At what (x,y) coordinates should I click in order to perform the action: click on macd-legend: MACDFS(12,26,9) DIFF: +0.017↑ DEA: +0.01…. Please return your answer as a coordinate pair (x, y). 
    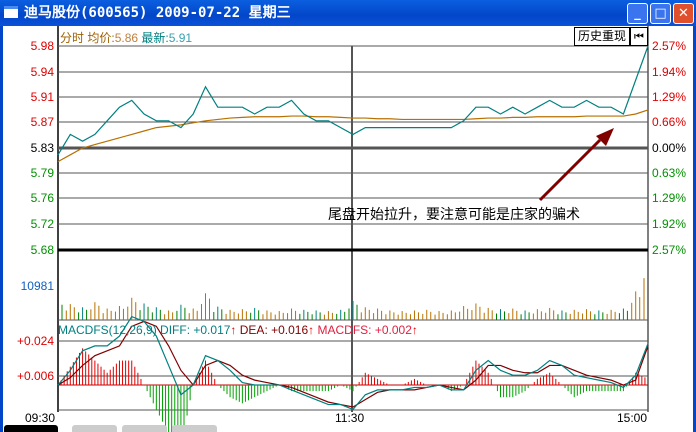
    Looking at the image, I should click on (238, 330).